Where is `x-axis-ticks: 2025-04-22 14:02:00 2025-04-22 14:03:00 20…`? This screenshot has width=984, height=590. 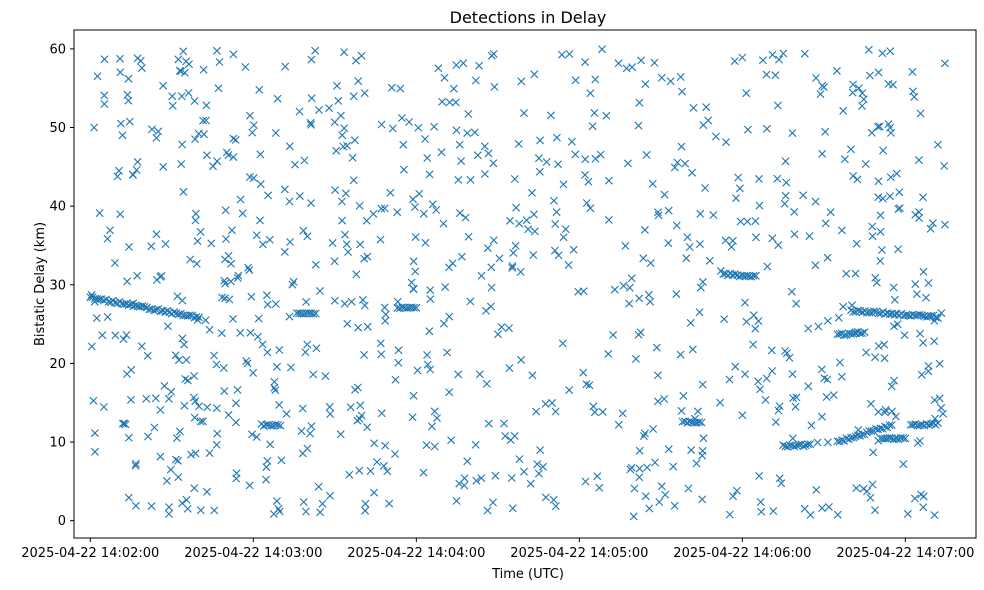 x-axis-ticks: 2025-04-22 14:02:00 2025-04-22 14:03:00 20… is located at coordinates (497, 549).